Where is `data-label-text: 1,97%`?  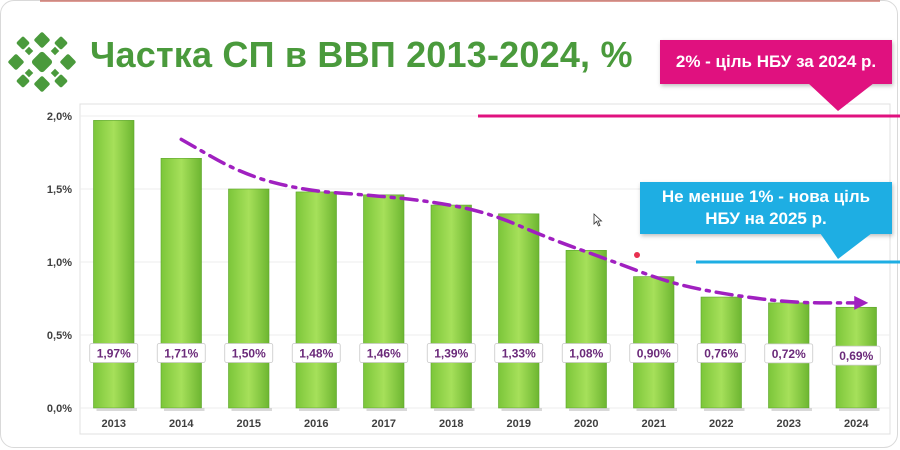
data-label-text: 1,97% is located at coordinates (114, 354).